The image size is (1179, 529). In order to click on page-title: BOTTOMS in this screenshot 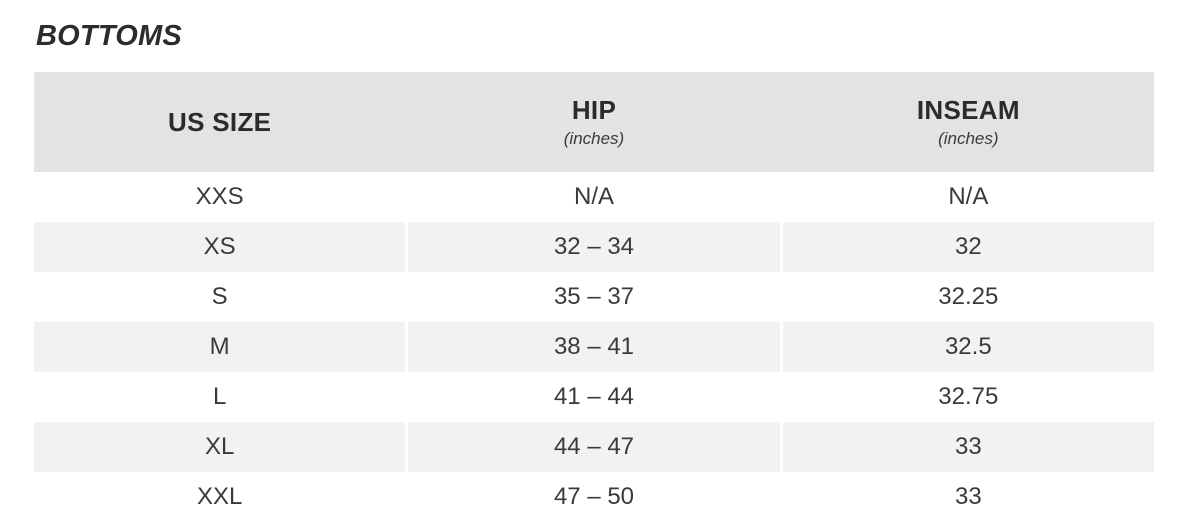, I will do `click(109, 36)`.